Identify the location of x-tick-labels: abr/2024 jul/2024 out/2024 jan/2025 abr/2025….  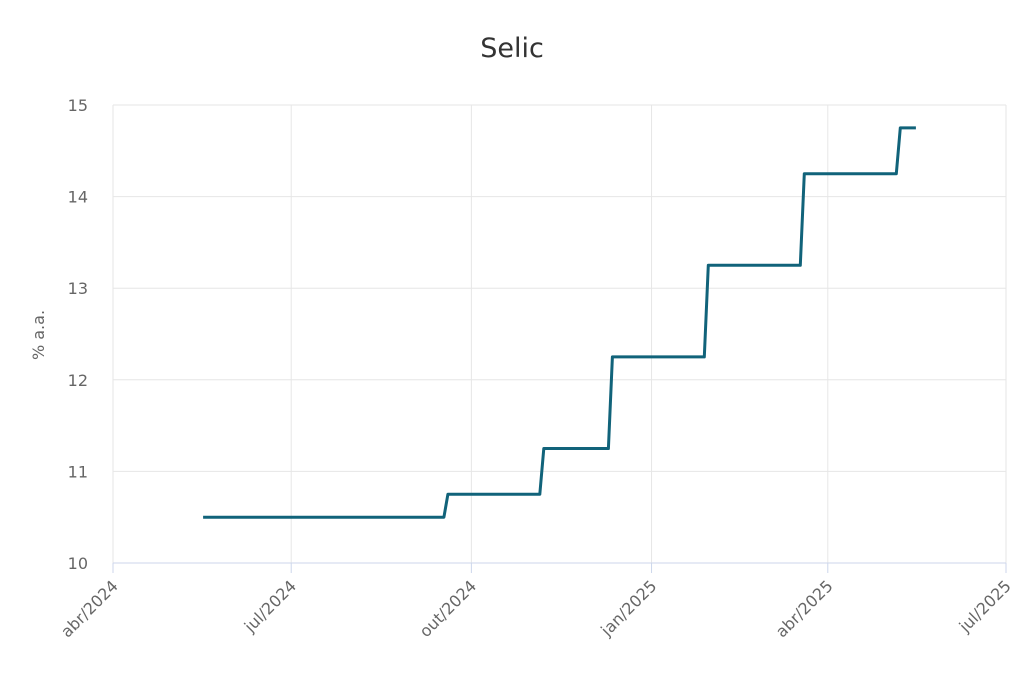
(536, 608).